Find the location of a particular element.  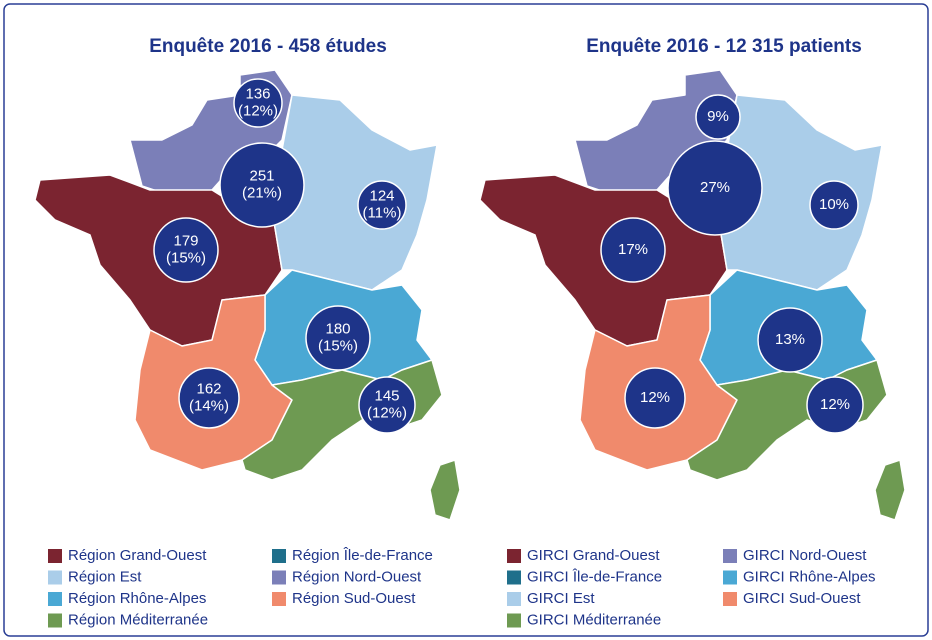

legend-label: Région Grand-Ouest is located at coordinates (137, 555).